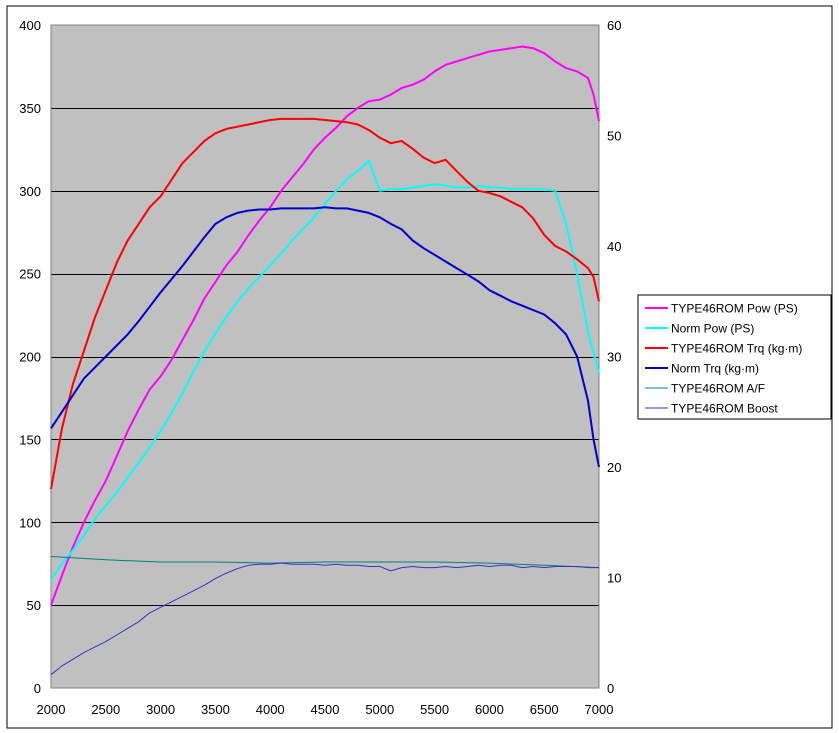 The width and height of the screenshot is (839, 733). Describe the element at coordinates (434, 709) in the screenshot. I see `x-tick-label: 5500` at that location.